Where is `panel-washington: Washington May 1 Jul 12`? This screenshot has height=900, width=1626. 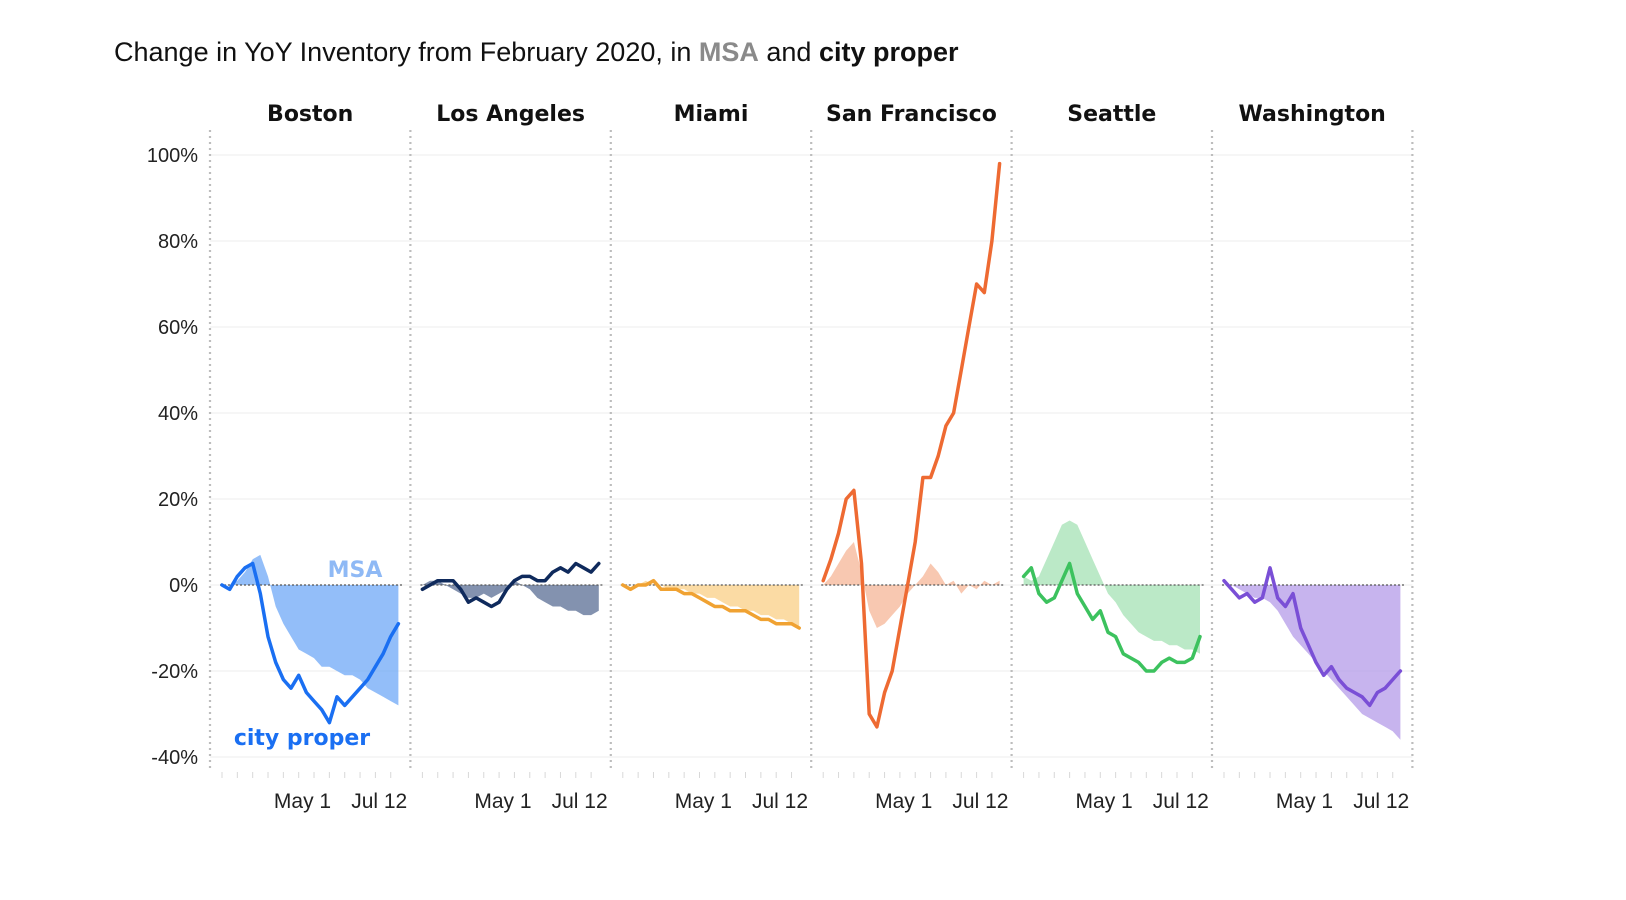
panel-washington: Washington May 1 Jul 12 is located at coordinates (1315, 457).